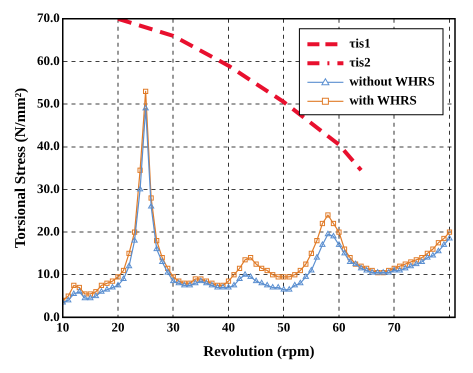 The width and height of the screenshot is (473, 373). I want to click on y-tick-label: 40.0, so click(48, 146).